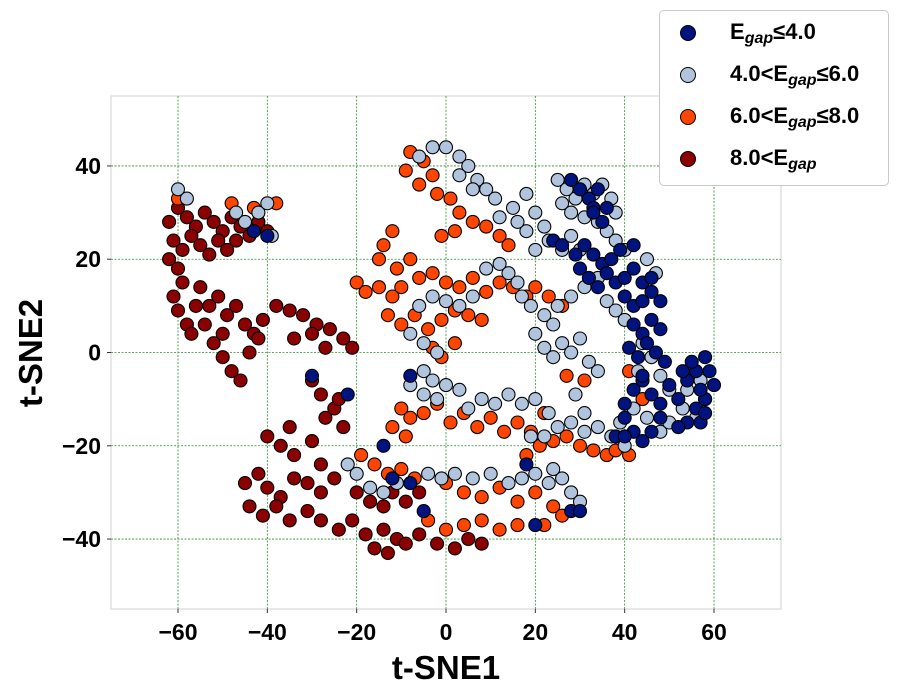 Image resolution: width=900 pixels, height=700 pixels. I want to click on legend-item: 6.0<Egap≤8.0, so click(769, 117).